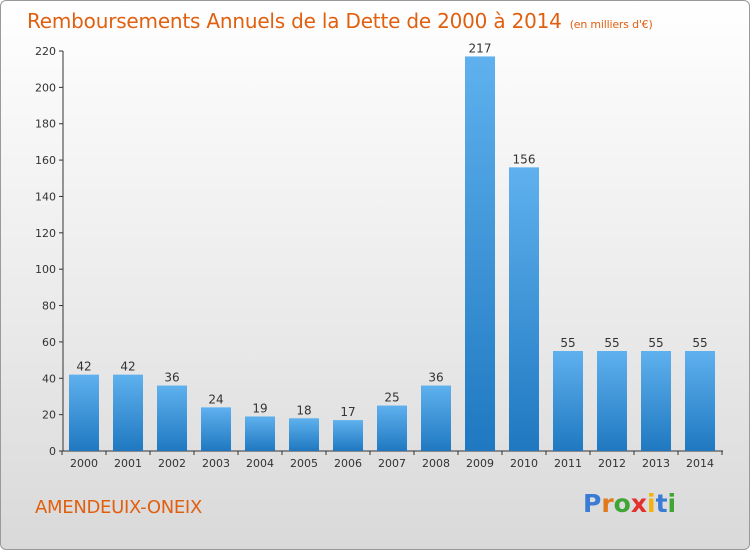 This screenshot has width=750, height=550. What do you see at coordinates (49, 342) in the screenshot?
I see `y-tick-label: 60` at bounding box center [49, 342].